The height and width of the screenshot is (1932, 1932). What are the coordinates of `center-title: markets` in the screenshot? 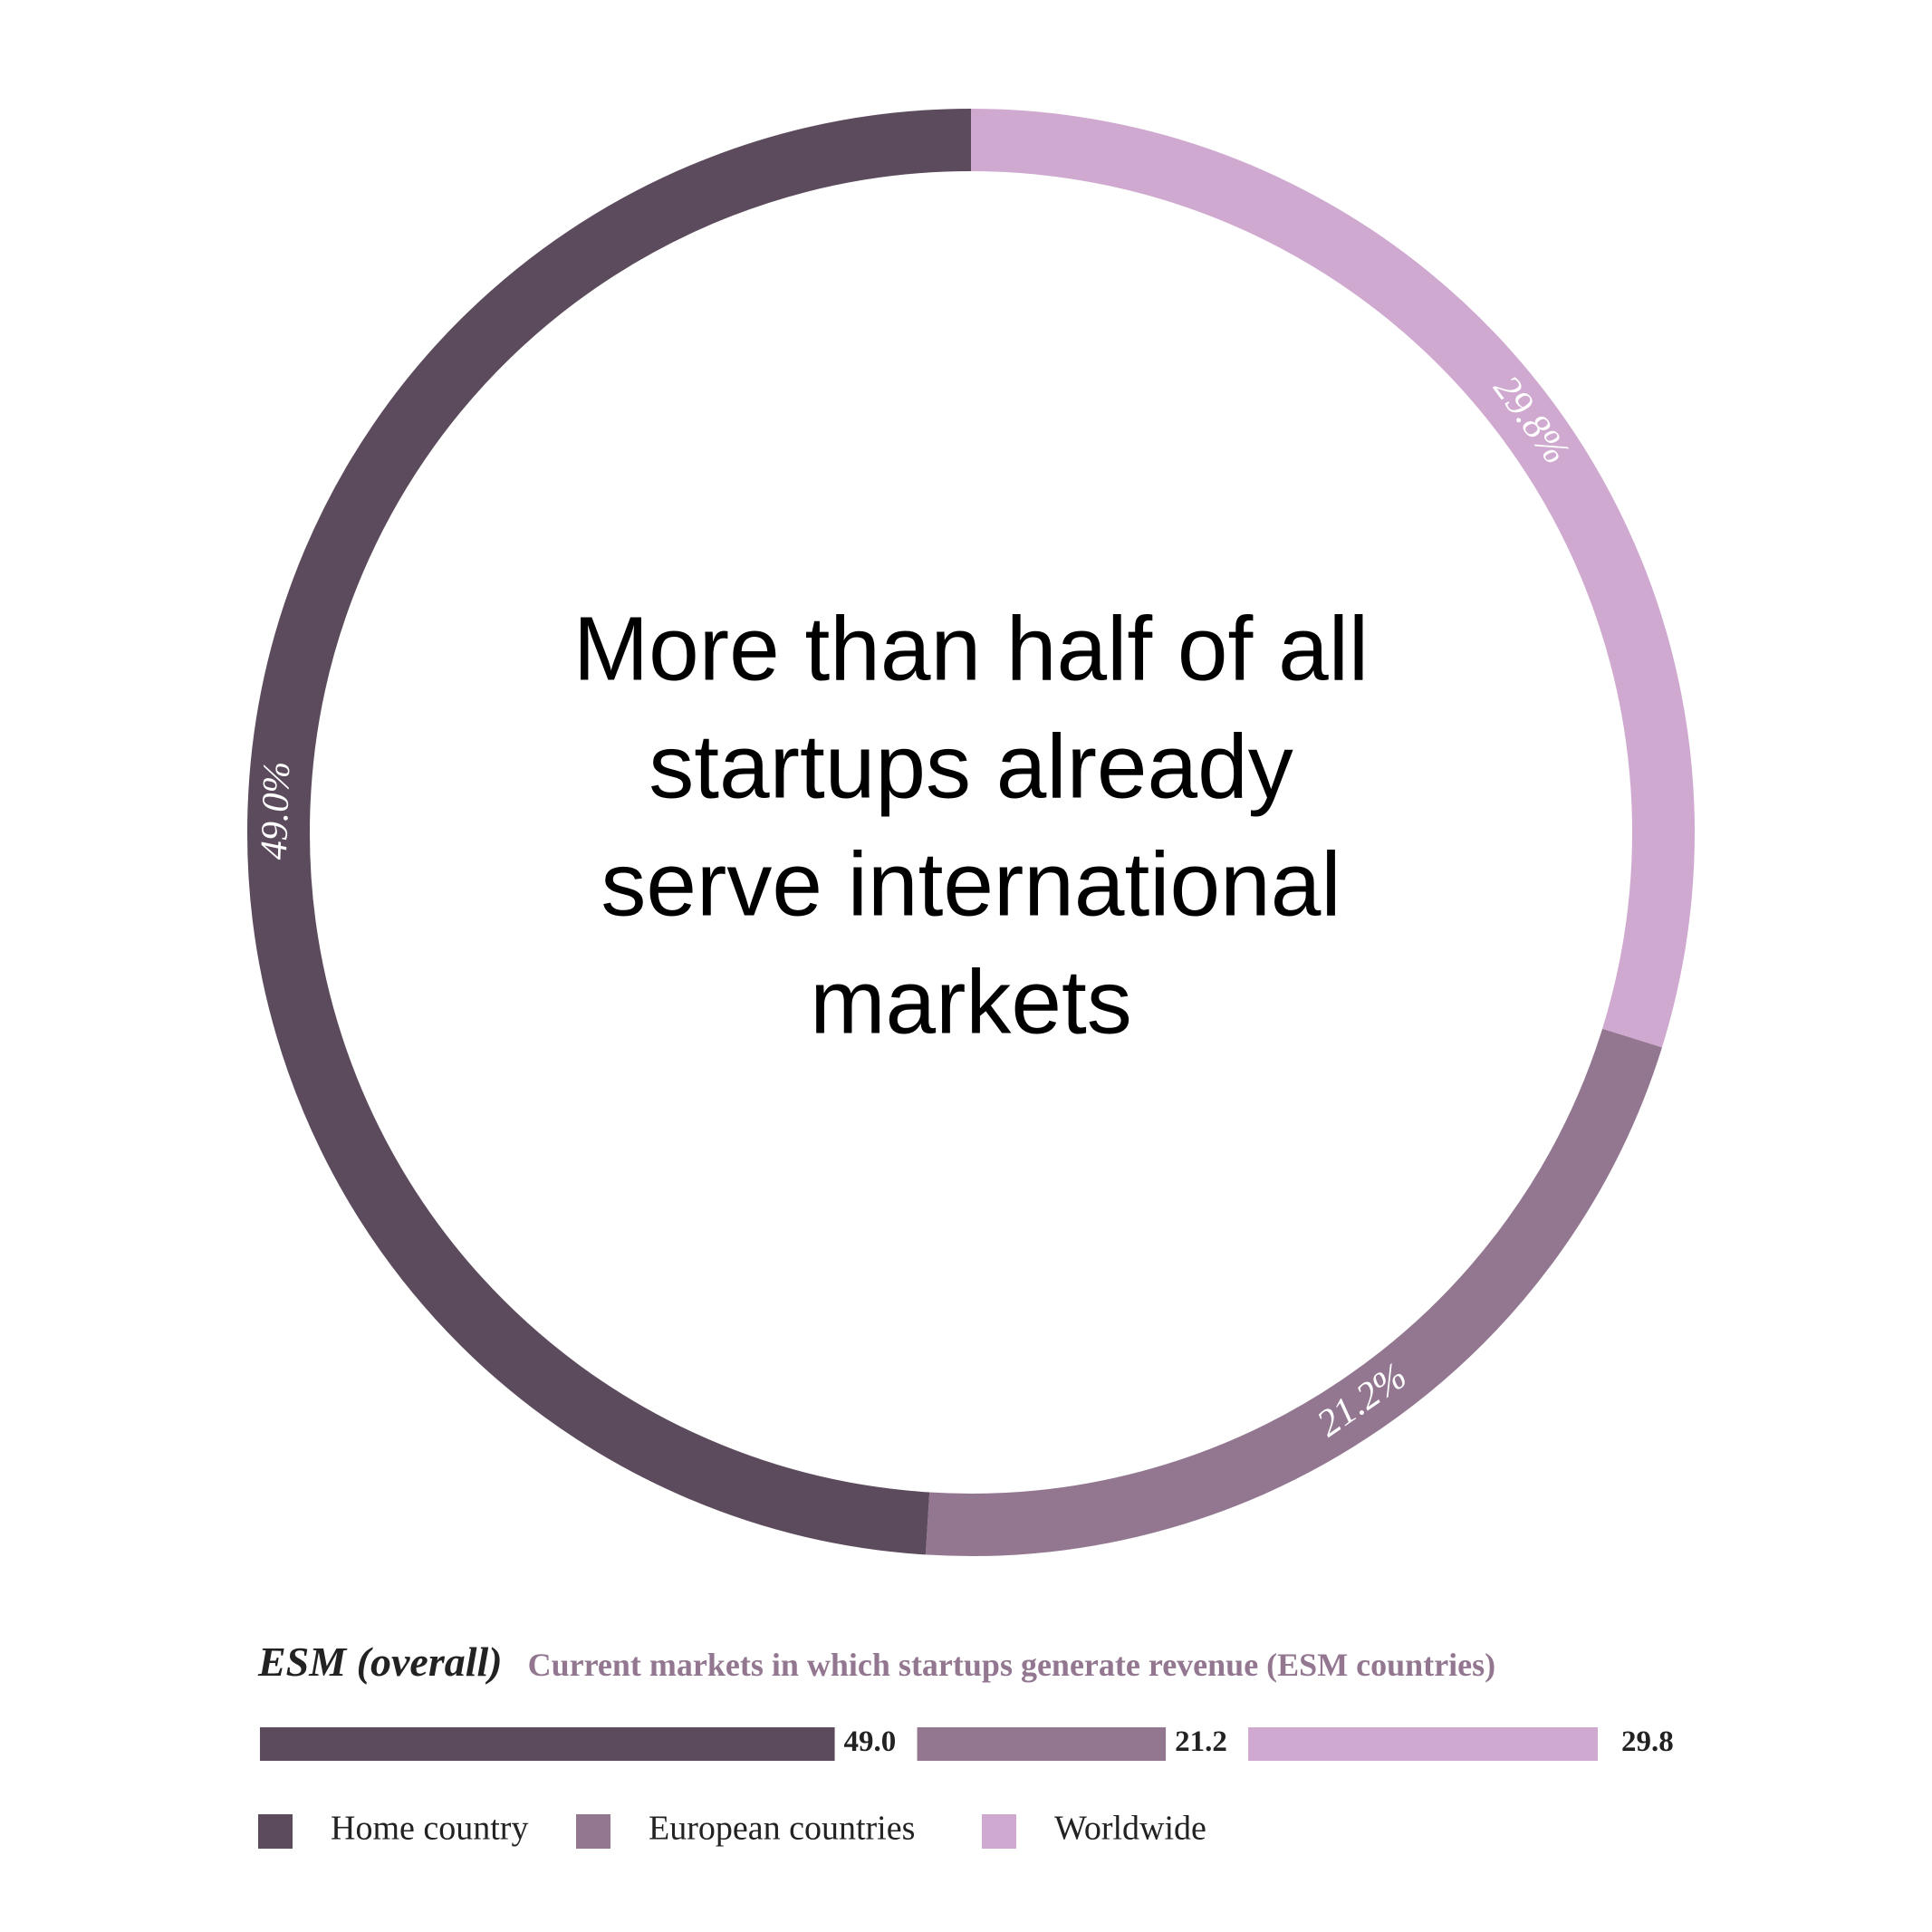 It's located at (971, 1002).